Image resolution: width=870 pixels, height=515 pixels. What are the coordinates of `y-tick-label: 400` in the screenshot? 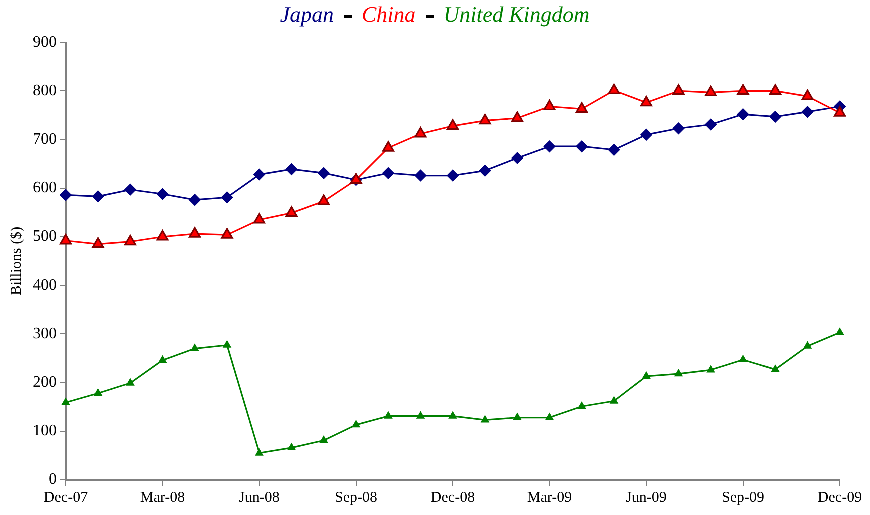 It's located at (45, 285).